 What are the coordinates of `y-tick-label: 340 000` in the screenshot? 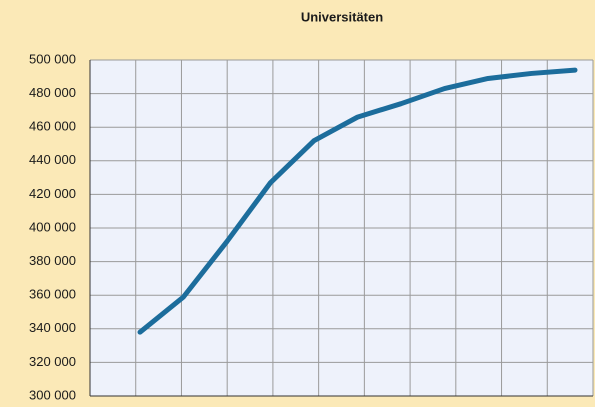 It's located at (52, 327).